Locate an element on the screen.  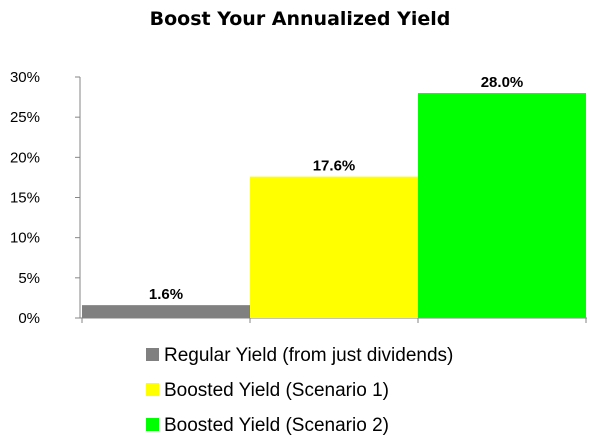
y-tick-label: 15% is located at coordinates (25, 198).